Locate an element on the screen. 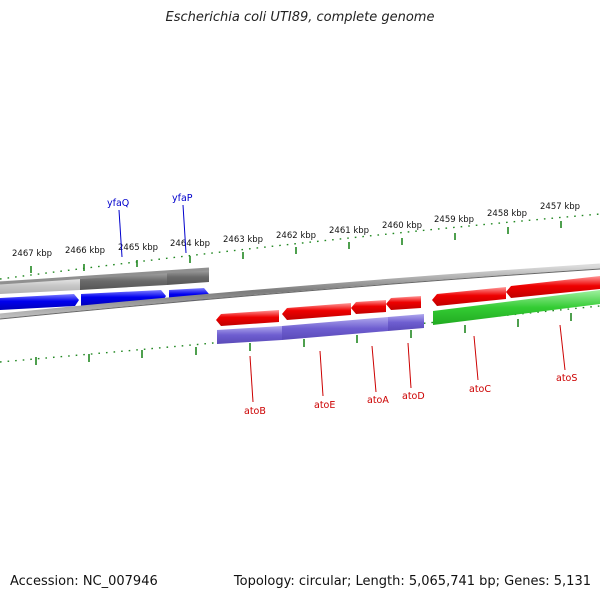 The image size is (600, 600). scale-label: 2457 kbp is located at coordinates (560, 207).